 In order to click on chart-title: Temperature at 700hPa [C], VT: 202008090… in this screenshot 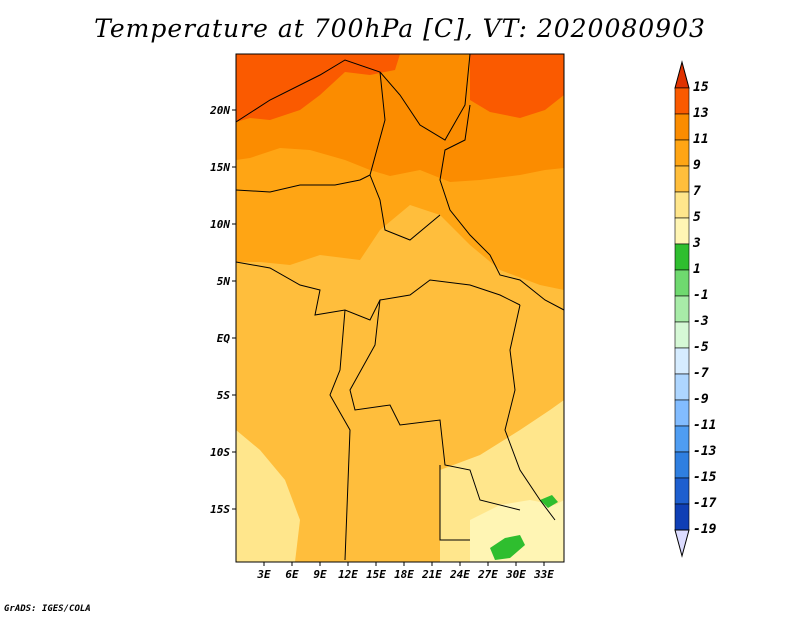, I will do `click(400, 28)`.